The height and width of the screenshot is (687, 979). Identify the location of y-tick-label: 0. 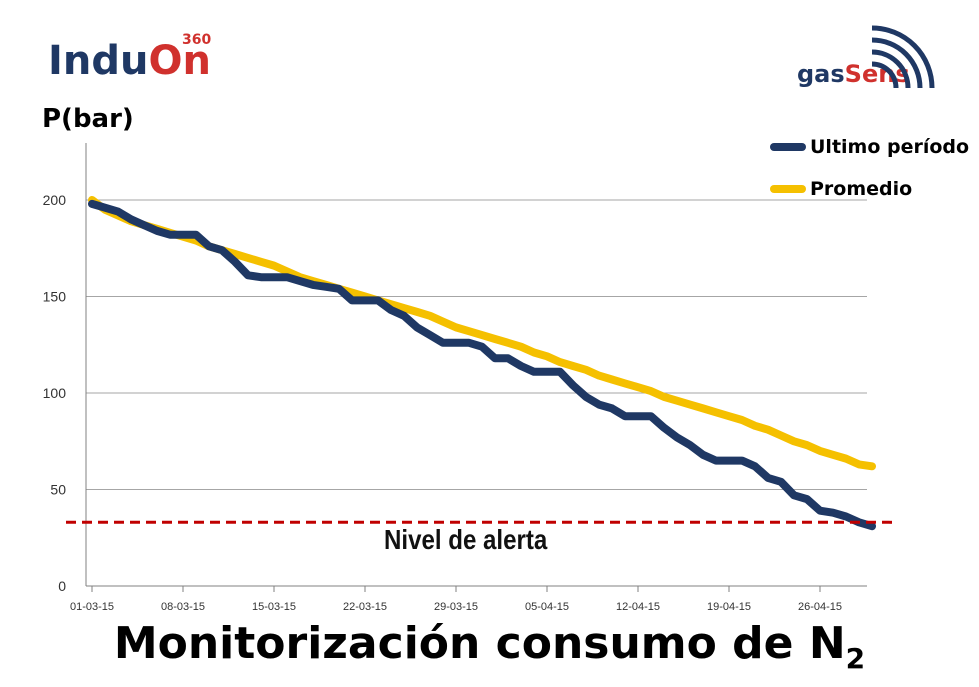
(62, 586).